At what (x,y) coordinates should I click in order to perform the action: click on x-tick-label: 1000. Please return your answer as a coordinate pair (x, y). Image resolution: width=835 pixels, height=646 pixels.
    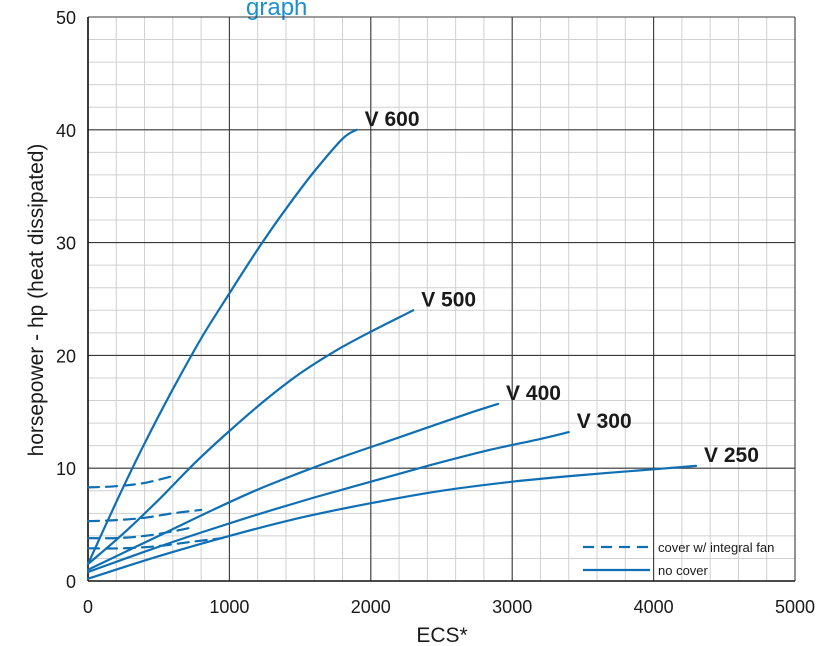
    Looking at the image, I should click on (229, 607).